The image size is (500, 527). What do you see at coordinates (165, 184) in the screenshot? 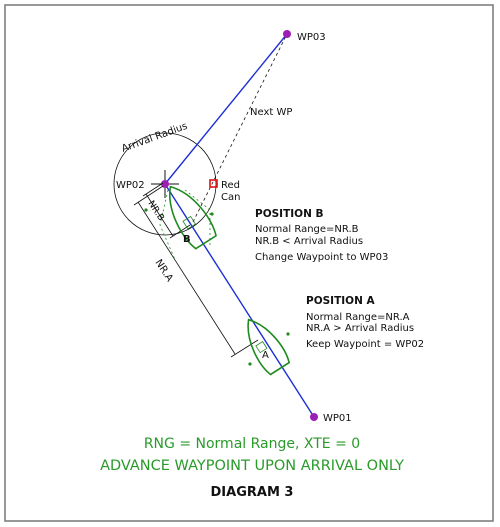
I see `arrival-radius-circle` at bounding box center [165, 184].